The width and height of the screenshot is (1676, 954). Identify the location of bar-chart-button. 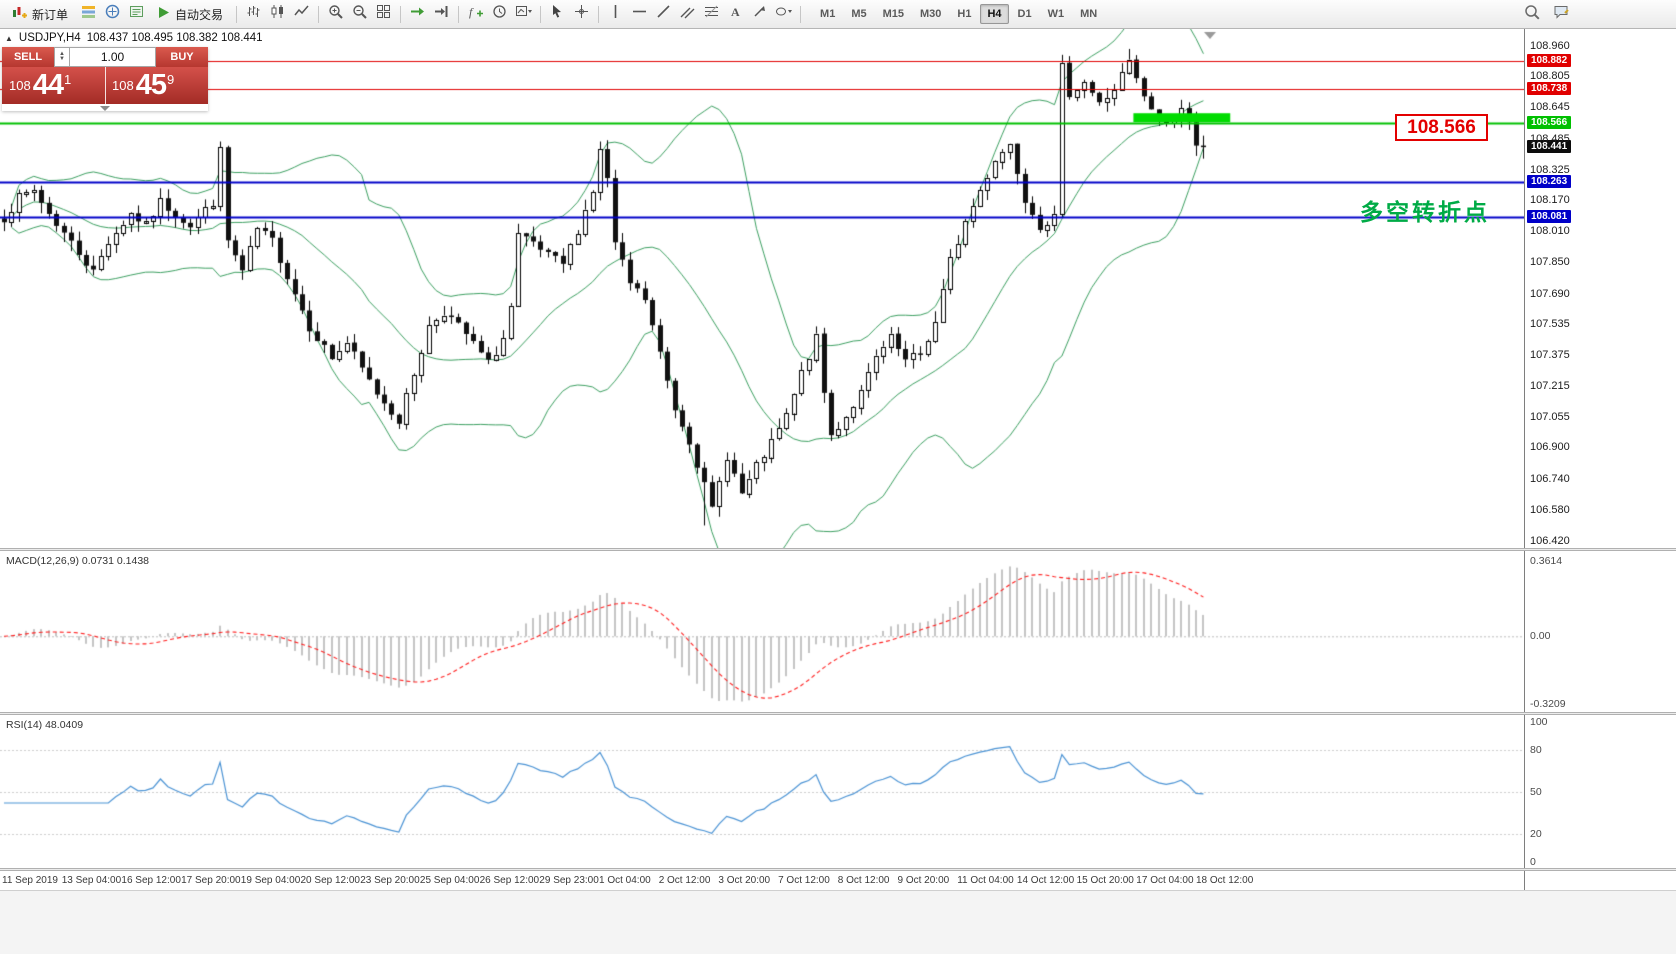
(253, 14).